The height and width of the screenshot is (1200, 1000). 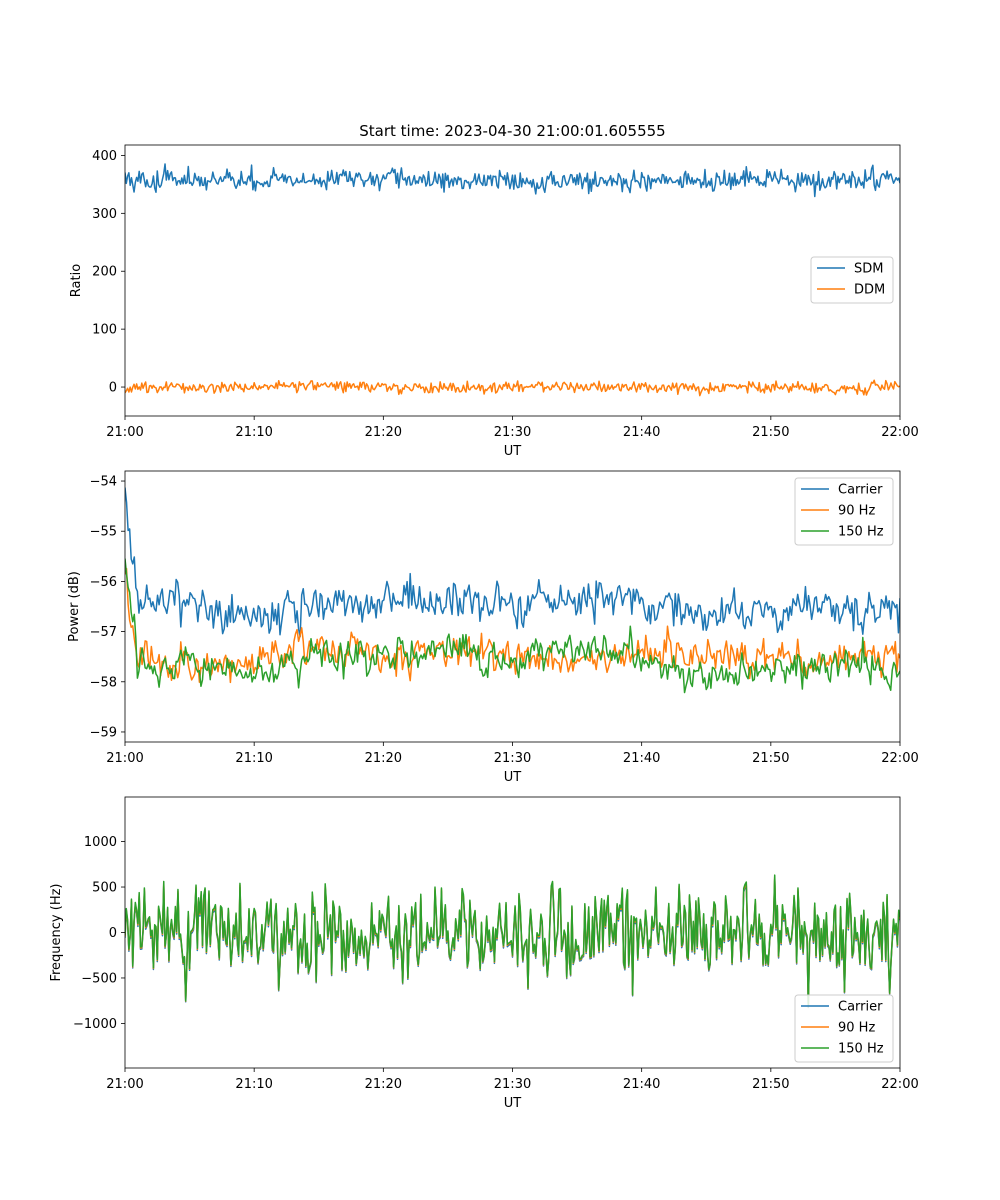 What do you see at coordinates (103, 732) in the screenshot?
I see `y-tick-label: −59` at bounding box center [103, 732].